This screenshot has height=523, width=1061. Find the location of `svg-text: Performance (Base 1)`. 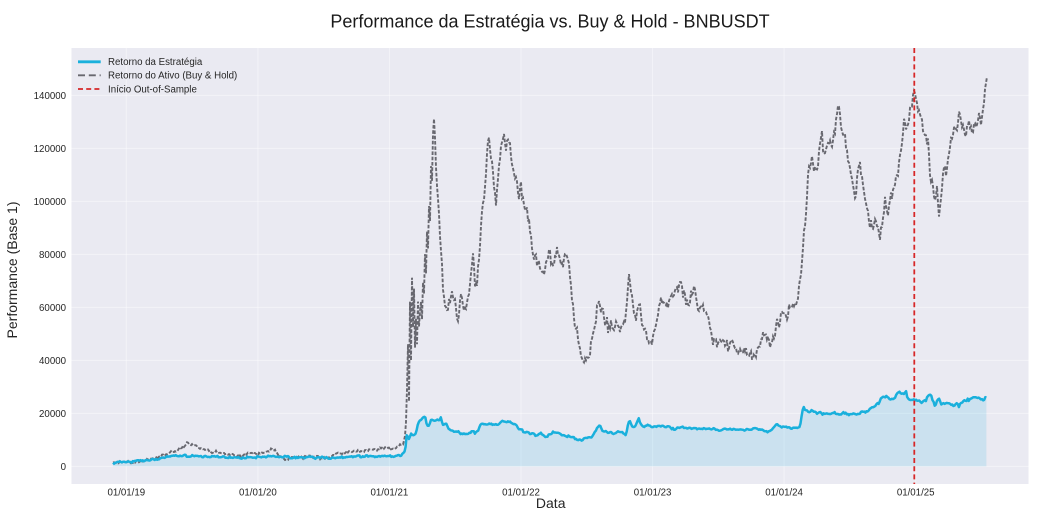

svg-text: Performance (Base 1) is located at coordinates (12, 270).